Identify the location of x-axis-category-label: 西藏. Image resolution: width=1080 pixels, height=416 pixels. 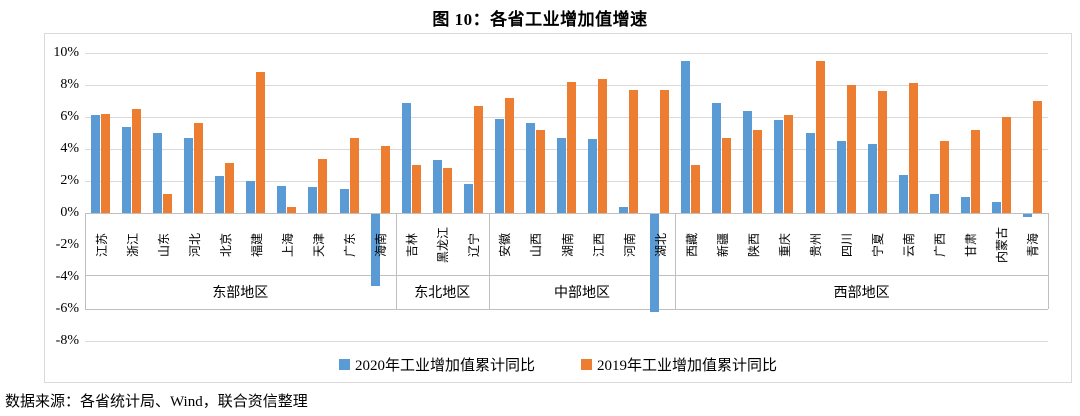
(691, 245).